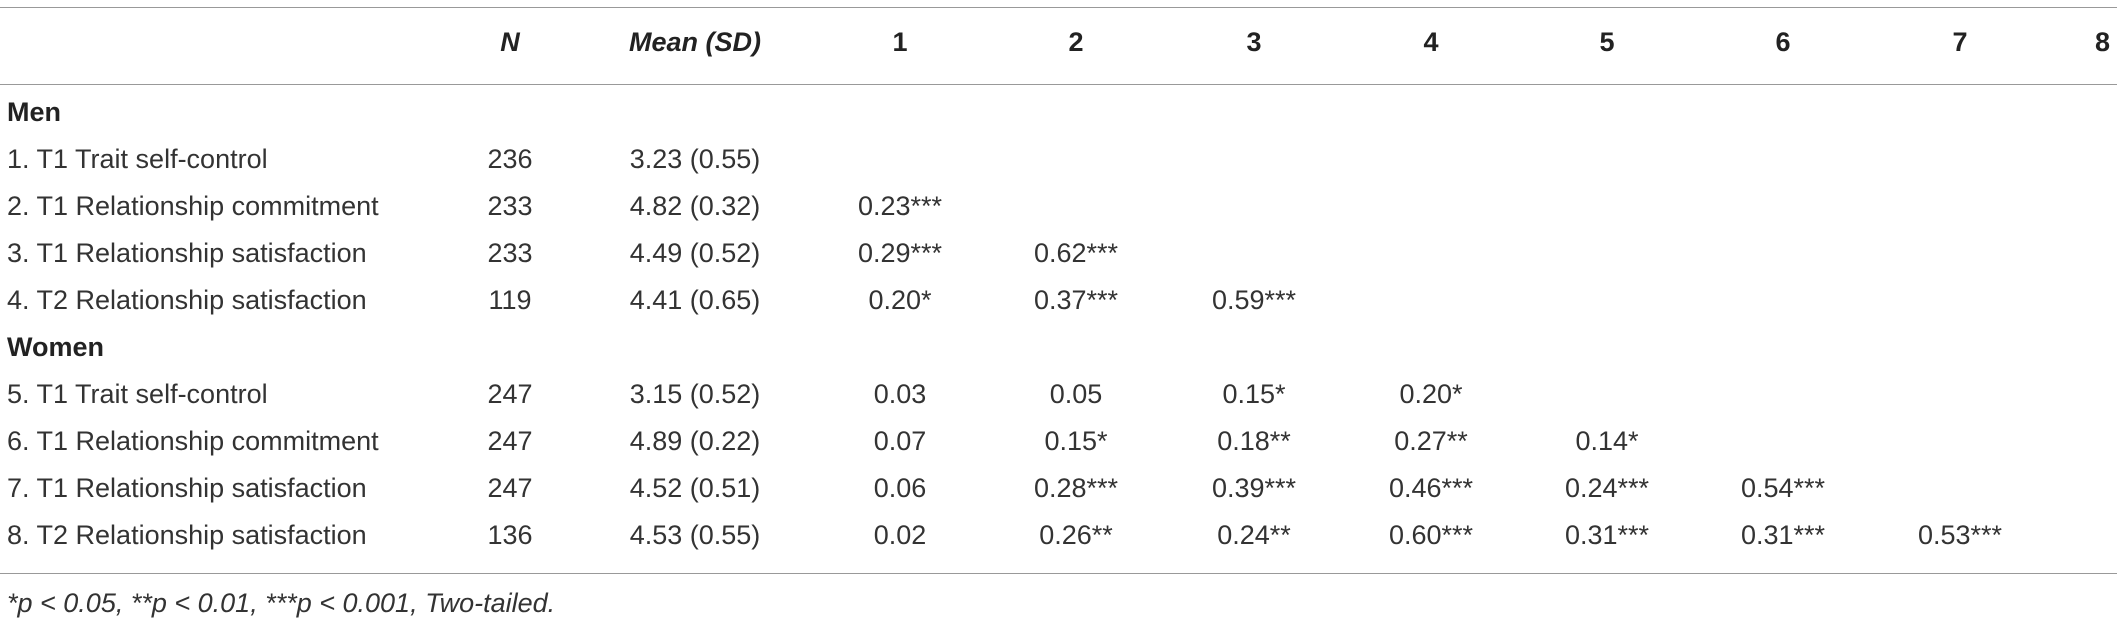 The image size is (2117, 622). What do you see at coordinates (1254, 300) in the screenshot?
I see `cell: 0.59***` at bounding box center [1254, 300].